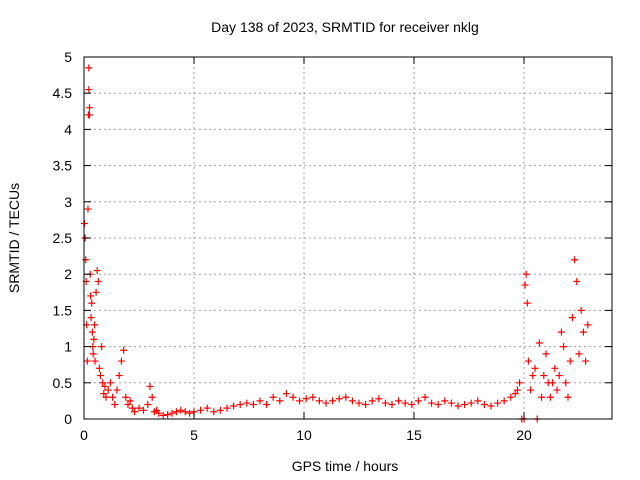 The height and width of the screenshot is (480, 640). What do you see at coordinates (414, 435) in the screenshot?
I see `x-tick-label: 15` at bounding box center [414, 435].